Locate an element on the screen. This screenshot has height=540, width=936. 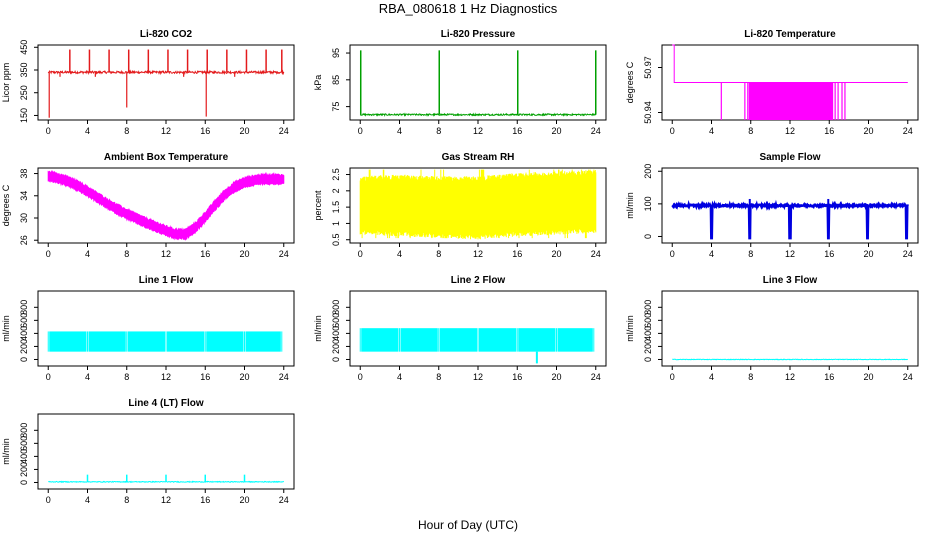
temp-band is located at coordinates (791, 101).